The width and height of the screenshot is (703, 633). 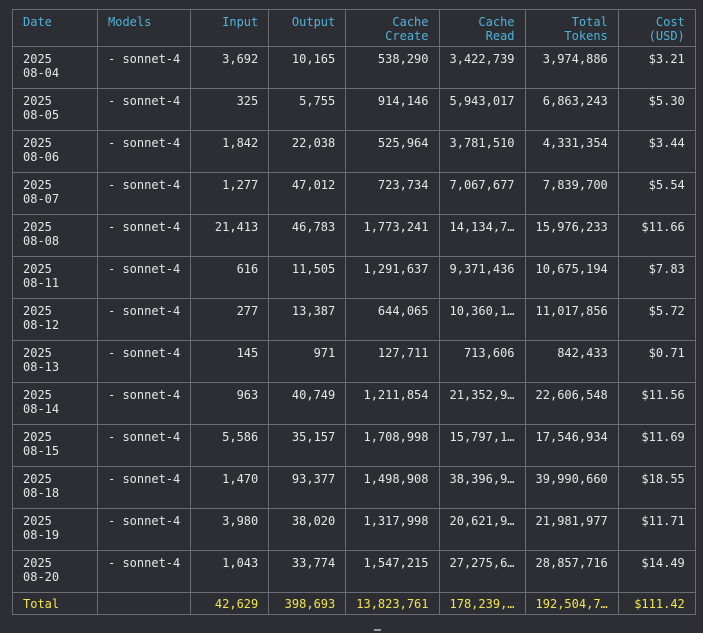 I want to click on cache-create-cell: 723,734, so click(x=392, y=193).